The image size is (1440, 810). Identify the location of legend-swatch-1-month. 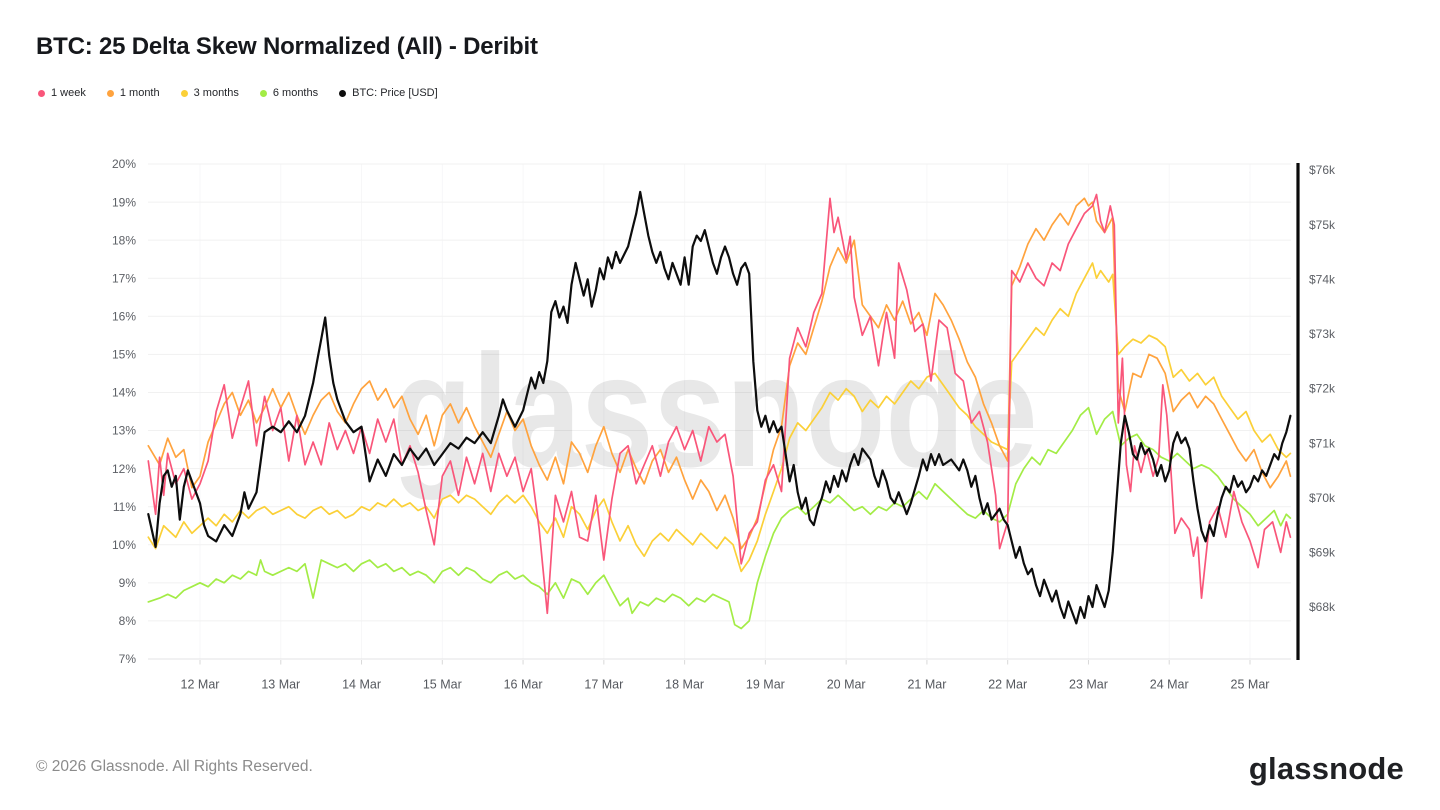
(110, 93).